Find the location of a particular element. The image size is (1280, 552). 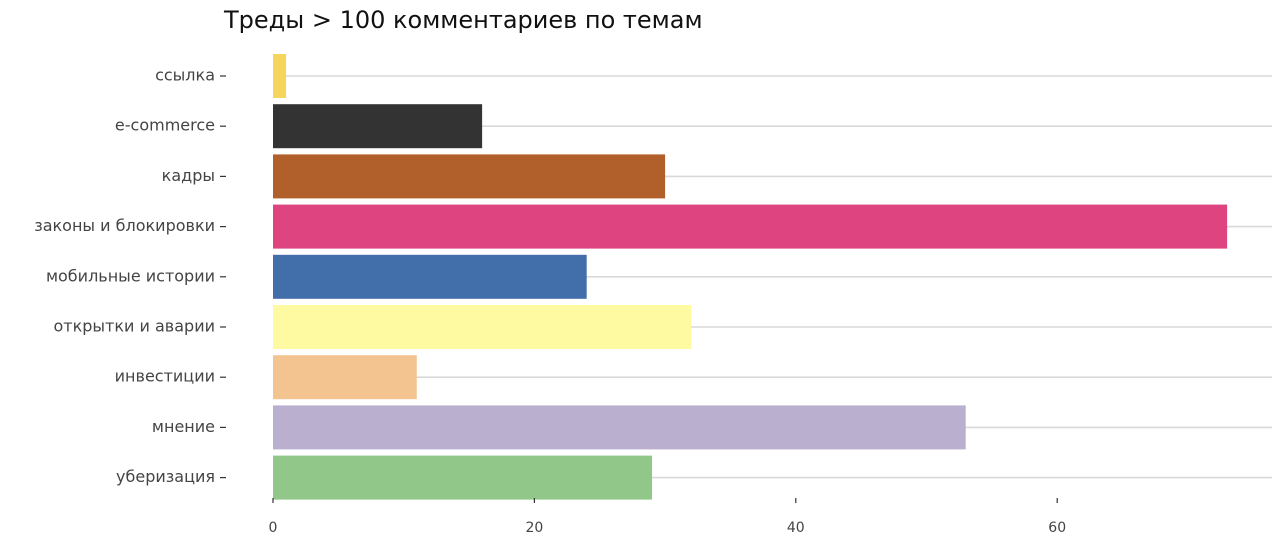

y-tick-label: мобильные истории is located at coordinates (130, 275).